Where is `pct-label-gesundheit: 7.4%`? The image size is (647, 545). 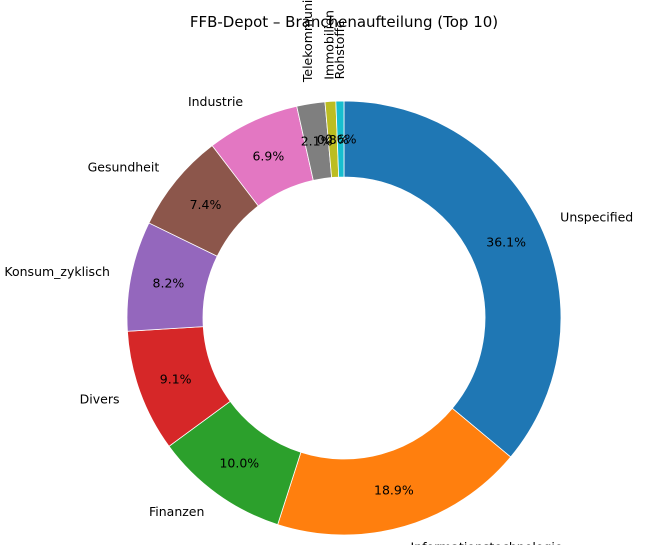
pct-label-gesundheit: 7.4% is located at coordinates (206, 204).